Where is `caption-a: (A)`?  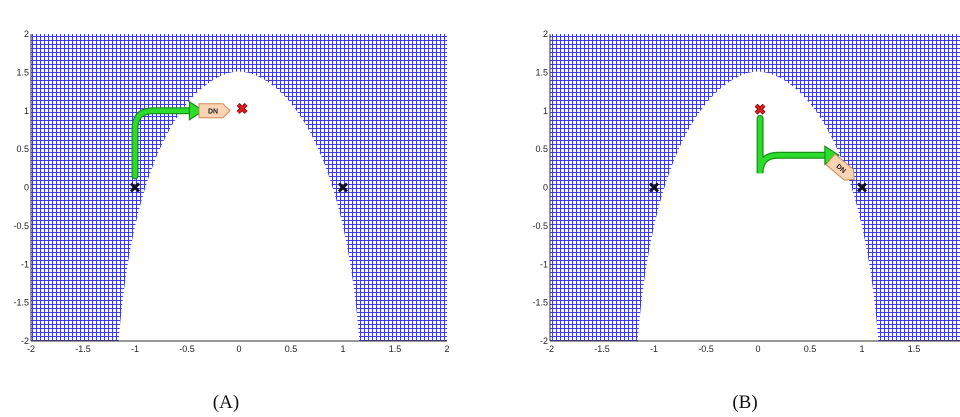
caption-a: (A) is located at coordinates (226, 402).